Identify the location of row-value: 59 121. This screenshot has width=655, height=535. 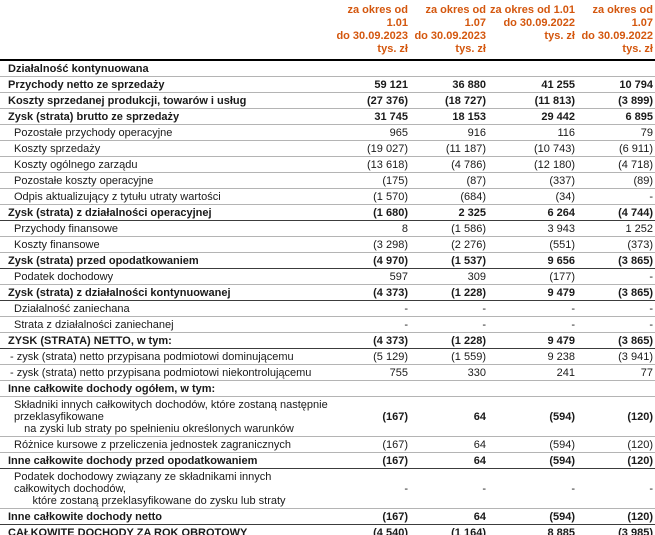
(370, 84).